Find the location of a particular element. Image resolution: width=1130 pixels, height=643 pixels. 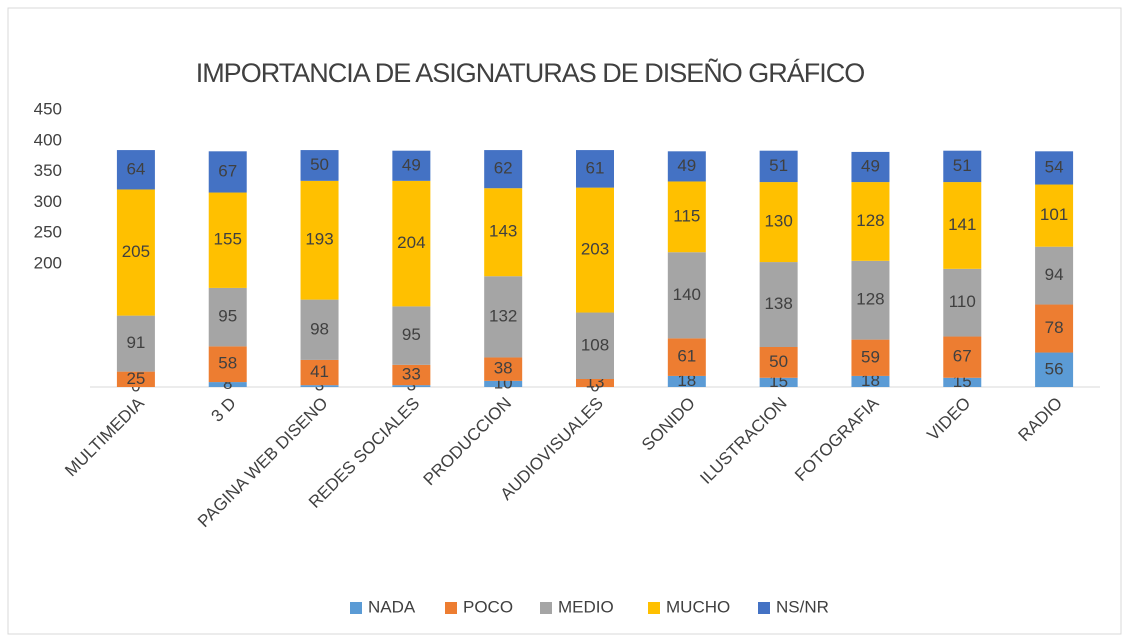

data-label: 56 is located at coordinates (1054, 368).